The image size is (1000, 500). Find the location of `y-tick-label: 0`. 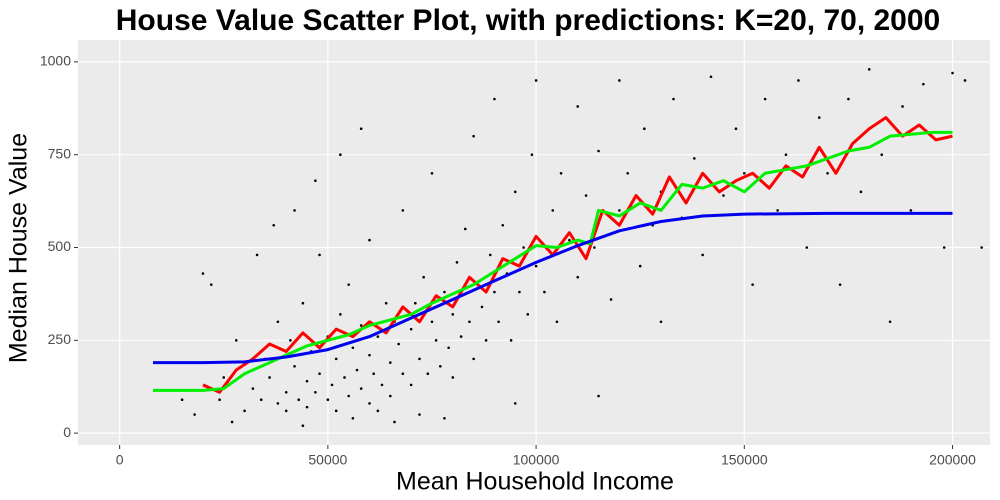

y-tick-label: 0 is located at coordinates (67, 432).